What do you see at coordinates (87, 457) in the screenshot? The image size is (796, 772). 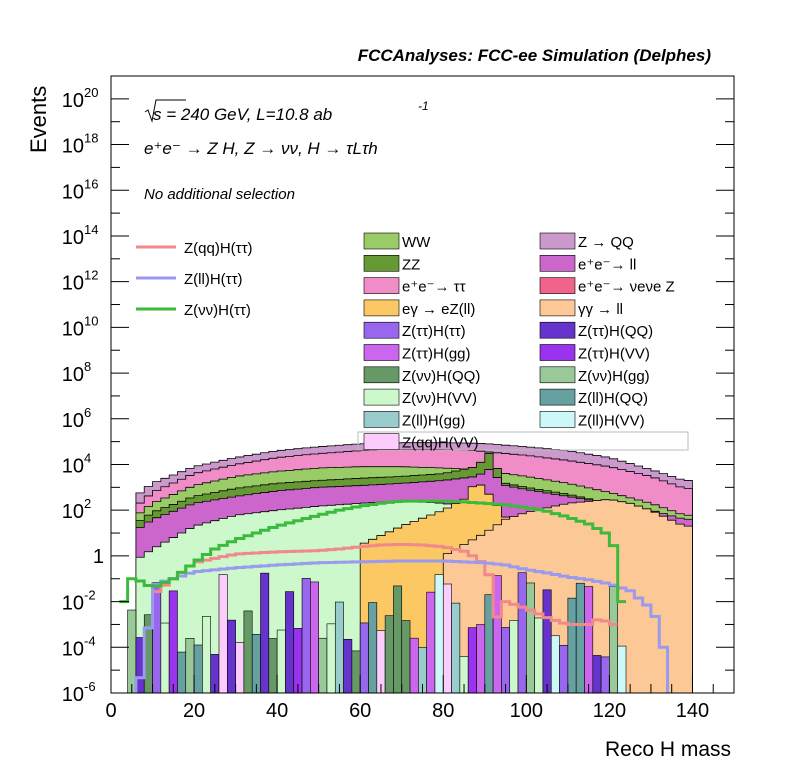 I see `y-tick-exponent: 4` at bounding box center [87, 457].